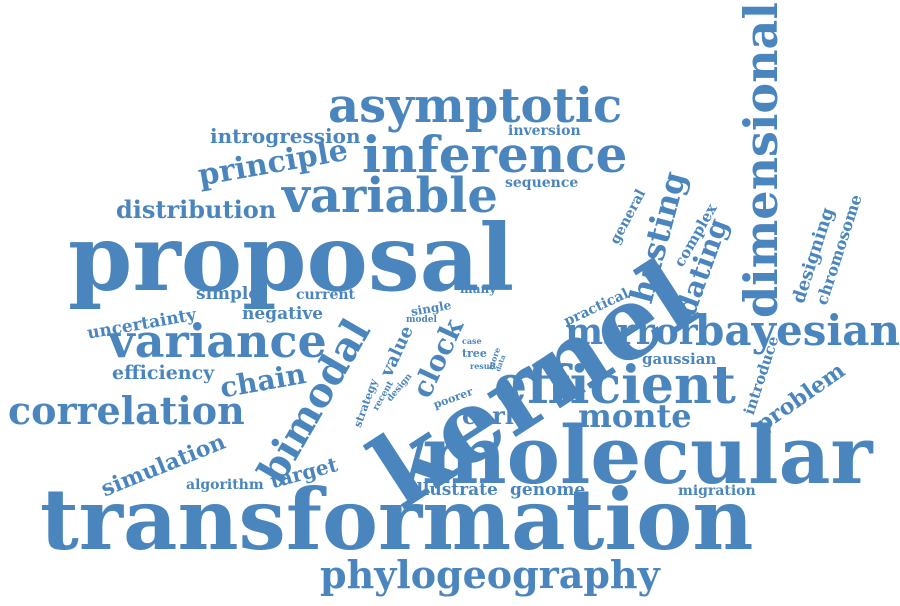 The height and width of the screenshot is (606, 900). What do you see at coordinates (163, 373) in the screenshot?
I see `word-efficiency: efficiency` at bounding box center [163, 373].